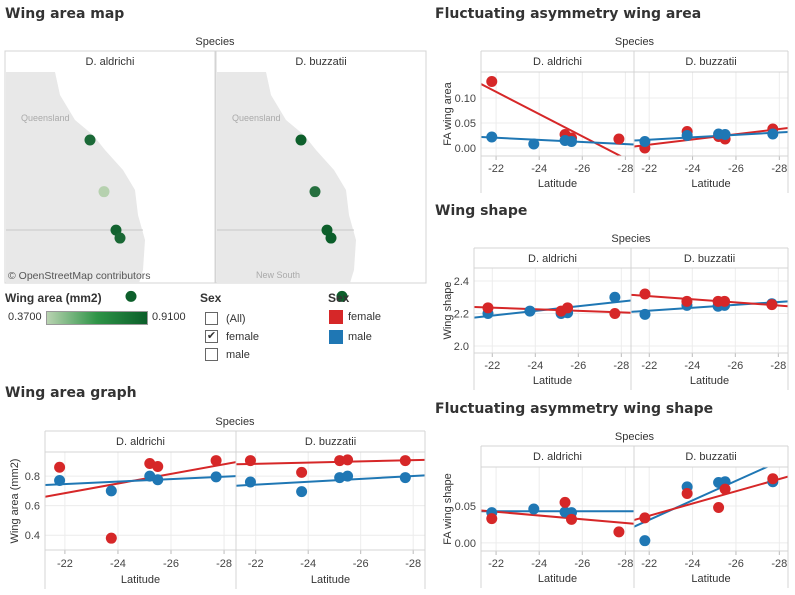 The height and width of the screenshot is (595, 795). I want to click on legend-female-label: female, so click(365, 317).